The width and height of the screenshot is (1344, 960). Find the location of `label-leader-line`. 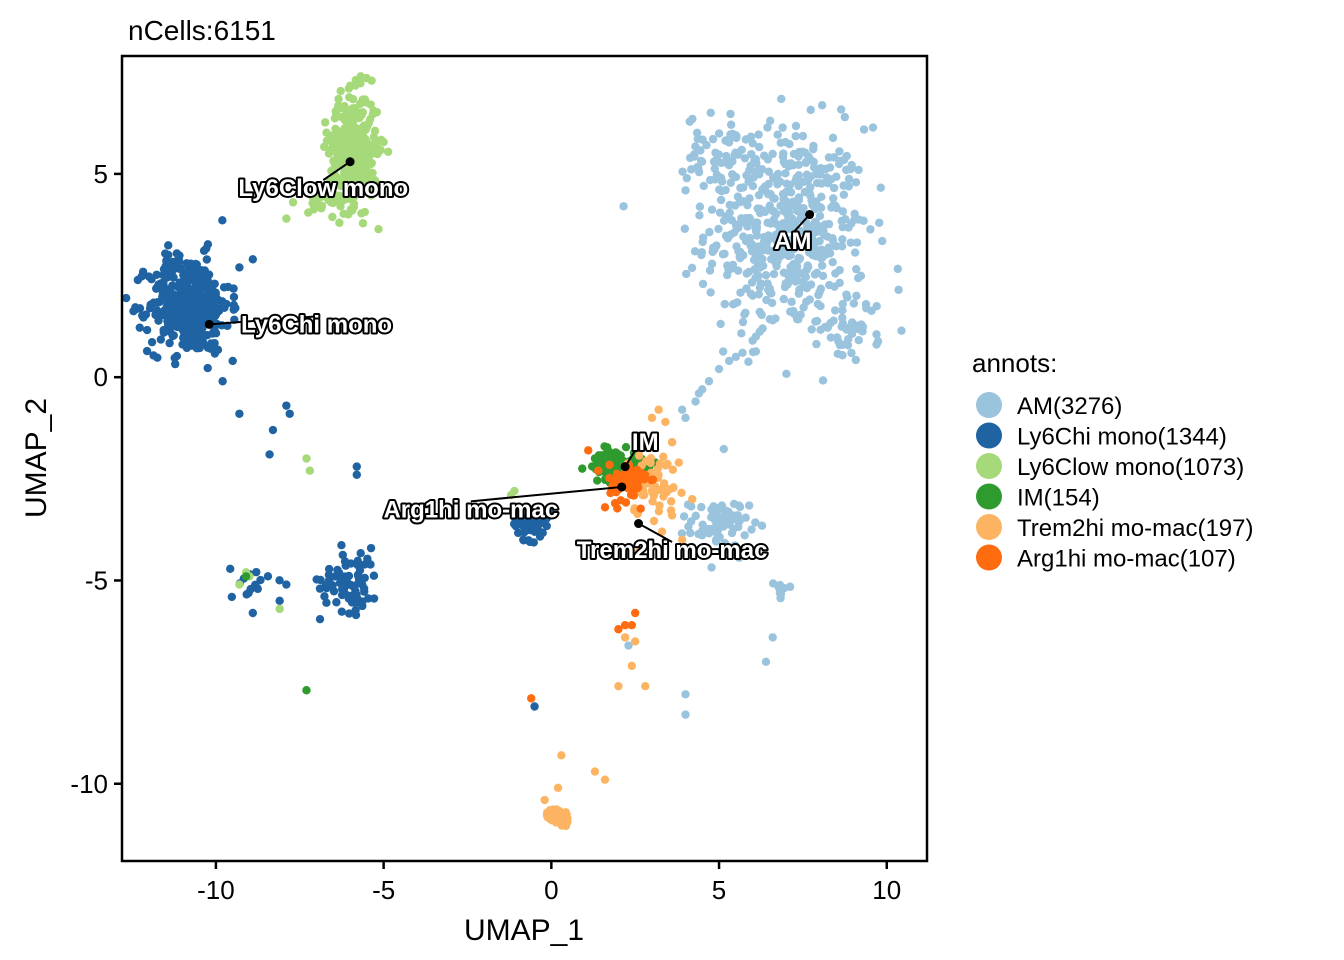

label-leader-line is located at coordinates (635, 450).